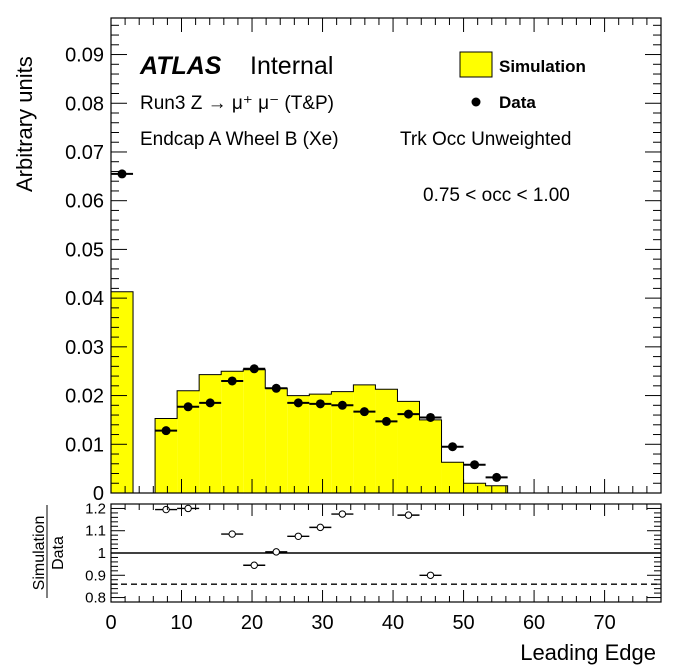 The height and width of the screenshot is (672, 696). I want to click on ratio-axis-ticks, so click(386, 552).